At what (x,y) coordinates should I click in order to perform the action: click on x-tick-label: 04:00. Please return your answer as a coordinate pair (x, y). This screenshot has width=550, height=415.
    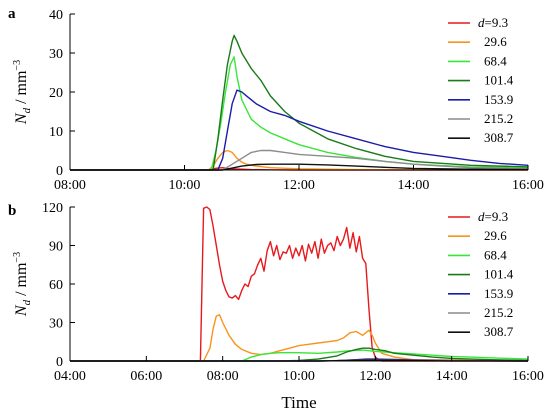
    Looking at the image, I should click on (70, 376).